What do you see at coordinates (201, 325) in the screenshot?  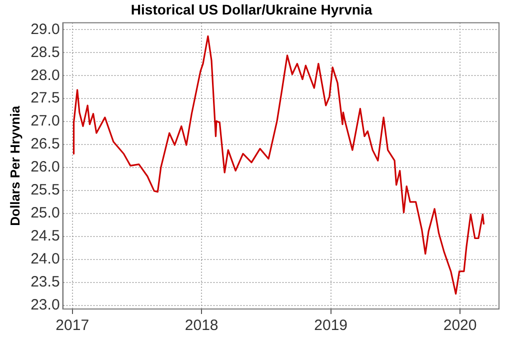 I see `x-tick-label: 2018` at bounding box center [201, 325].